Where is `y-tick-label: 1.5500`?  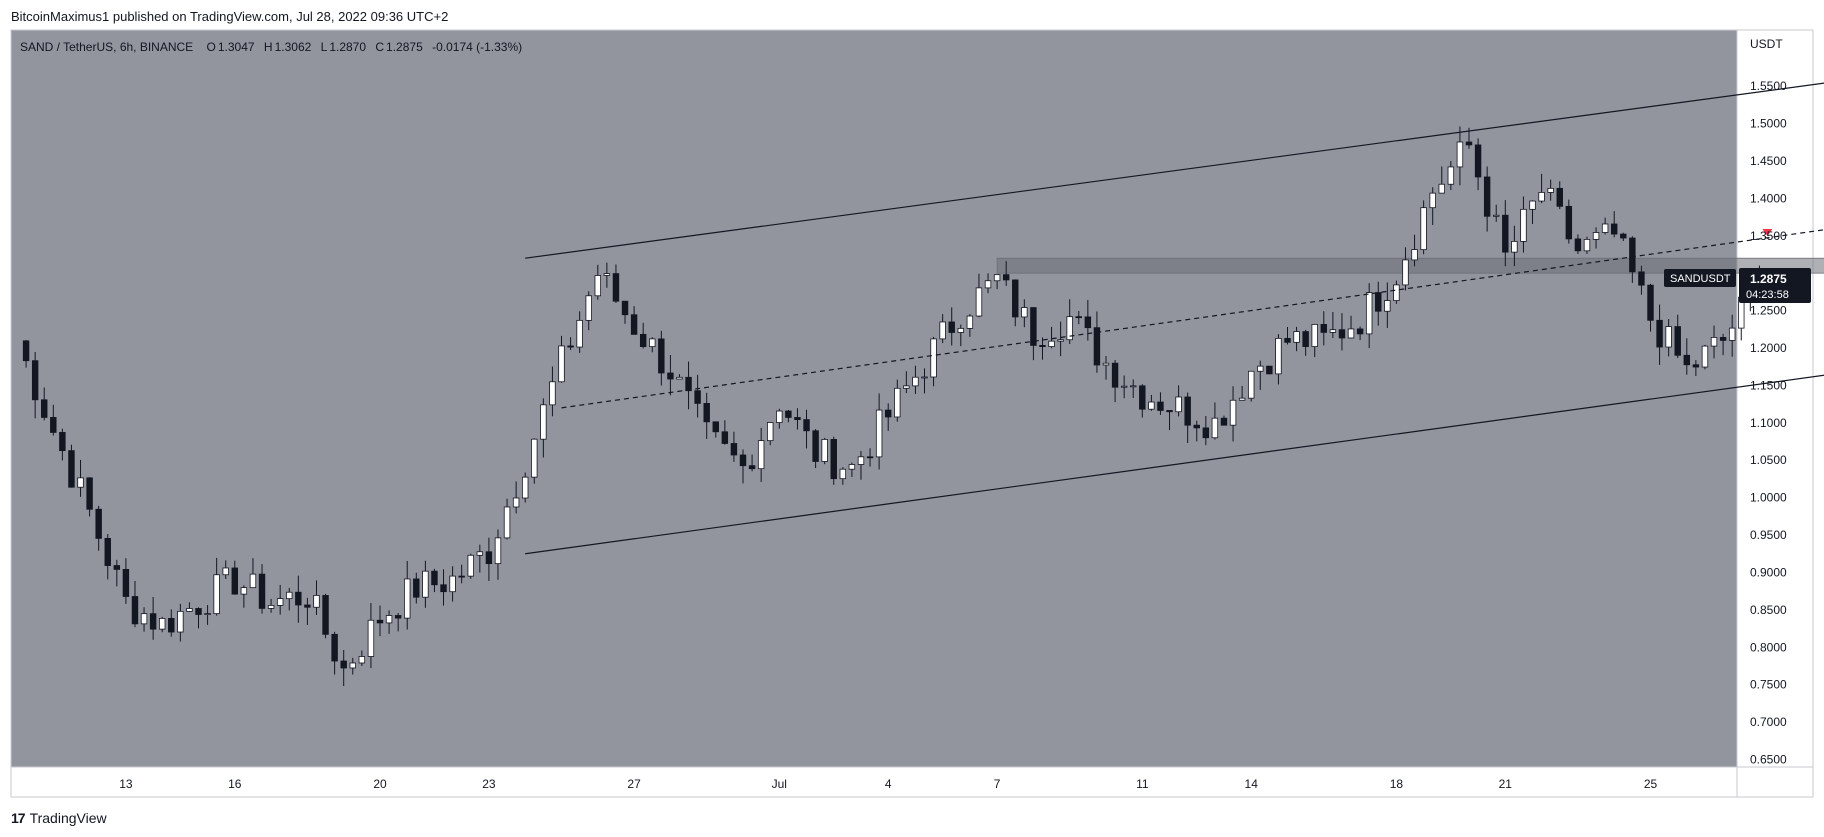
y-tick-label: 1.5500 is located at coordinates (1768, 86).